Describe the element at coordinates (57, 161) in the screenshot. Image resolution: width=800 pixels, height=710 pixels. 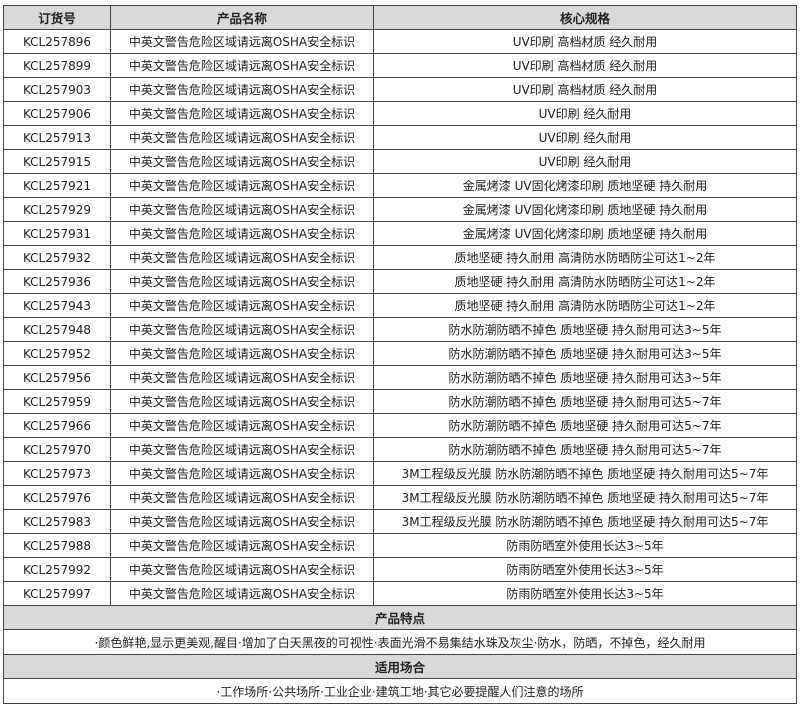
I see `order-number-cell: KCL257915` at that location.